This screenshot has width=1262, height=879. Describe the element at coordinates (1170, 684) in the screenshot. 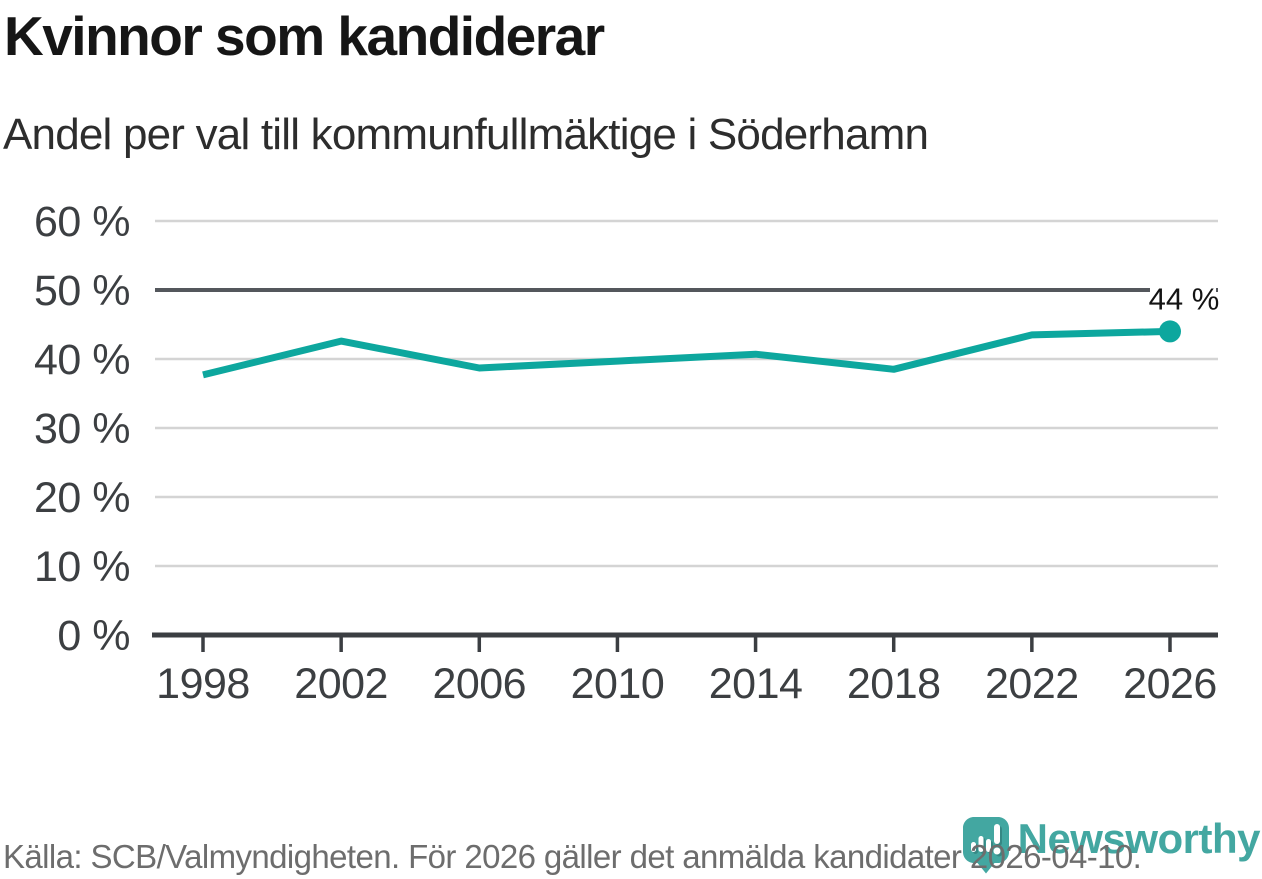

I see `x-tick-label-2026: 2026` at that location.